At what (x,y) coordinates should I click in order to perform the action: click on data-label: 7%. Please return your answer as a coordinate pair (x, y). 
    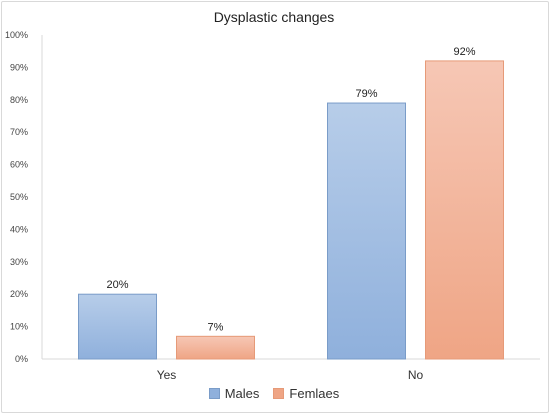
    Looking at the image, I should click on (216, 327).